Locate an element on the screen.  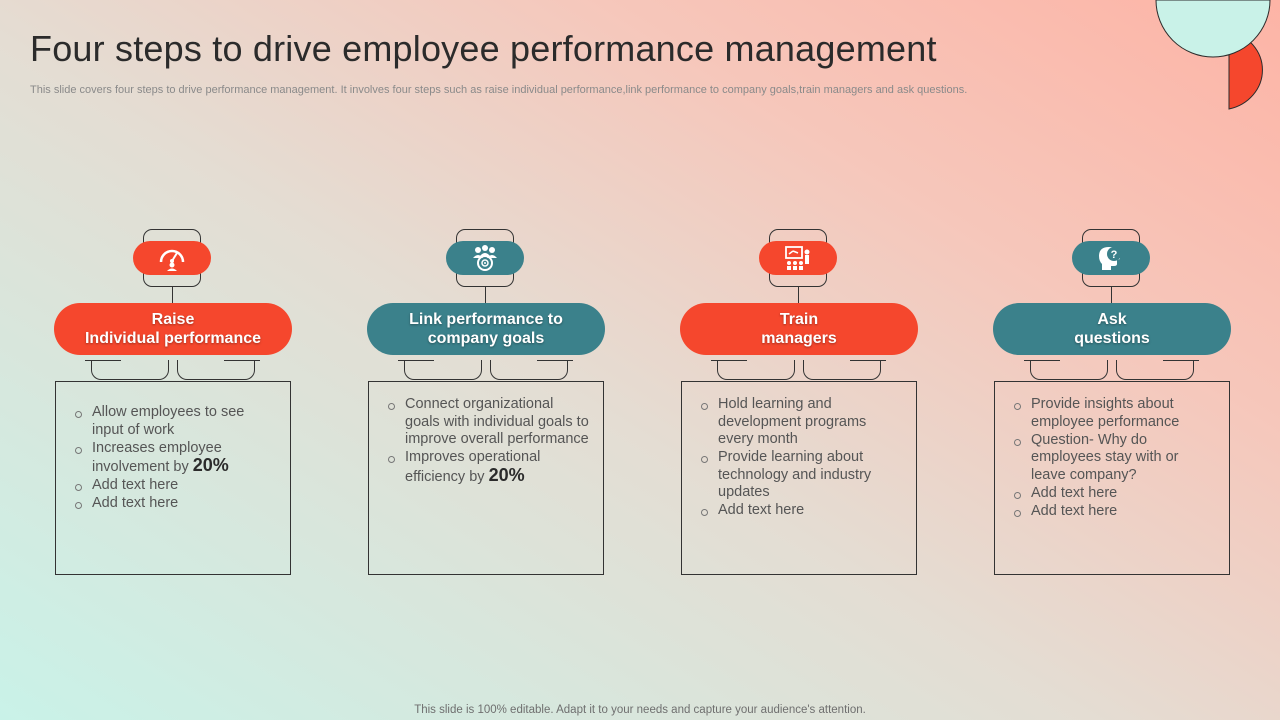
decorative-circles is located at coordinates (1213, 55).